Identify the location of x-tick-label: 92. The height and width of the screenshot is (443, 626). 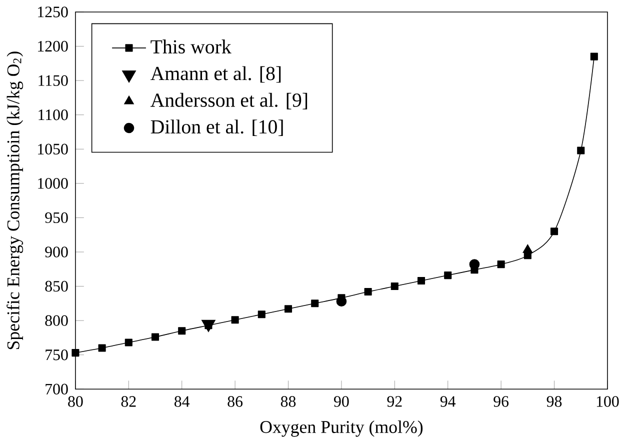
(394, 401).